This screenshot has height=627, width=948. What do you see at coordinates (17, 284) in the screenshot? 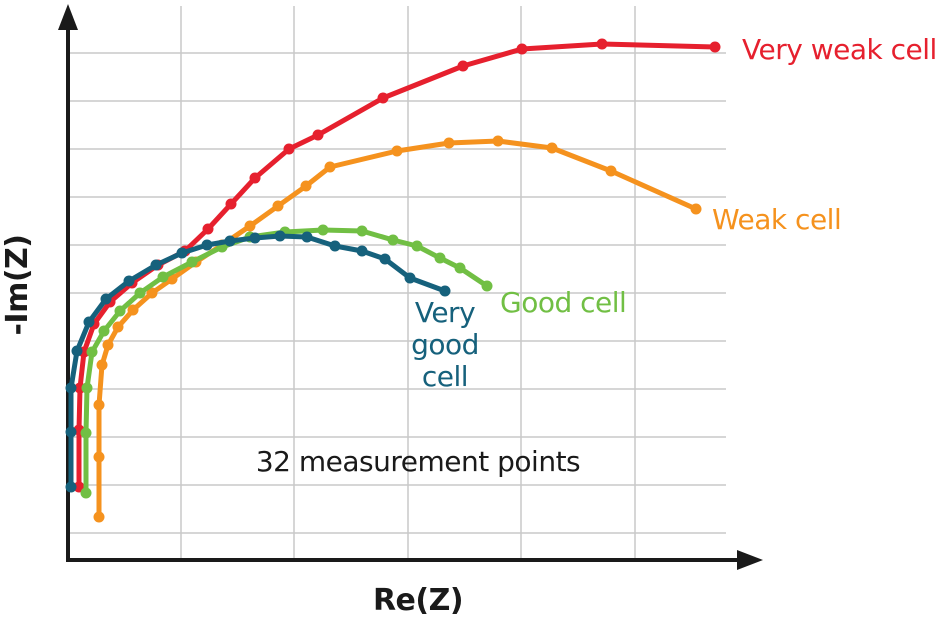
I see `y-axis-label: -Im(Z)` at bounding box center [17, 284].